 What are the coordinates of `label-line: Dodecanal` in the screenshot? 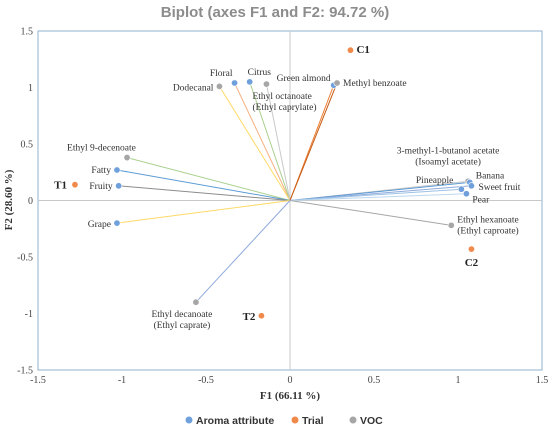 It's located at (193, 88).